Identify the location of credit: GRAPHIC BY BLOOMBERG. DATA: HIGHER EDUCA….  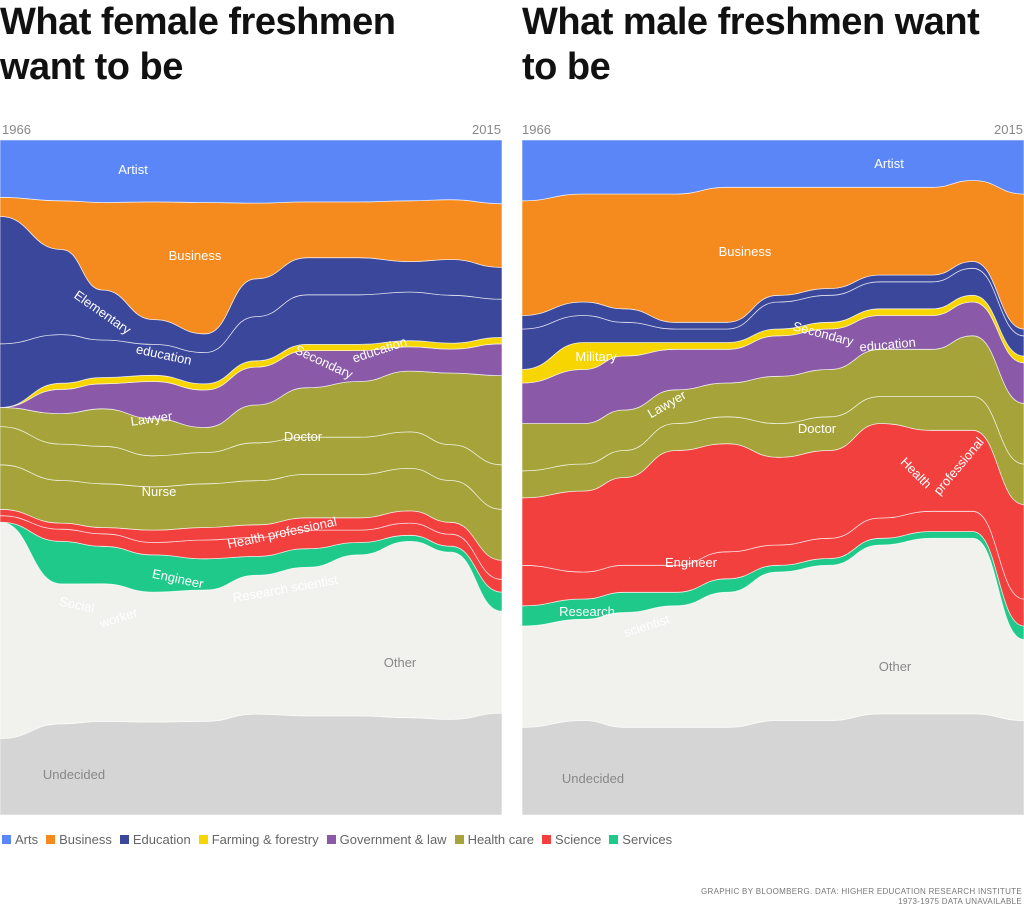
(861, 897).